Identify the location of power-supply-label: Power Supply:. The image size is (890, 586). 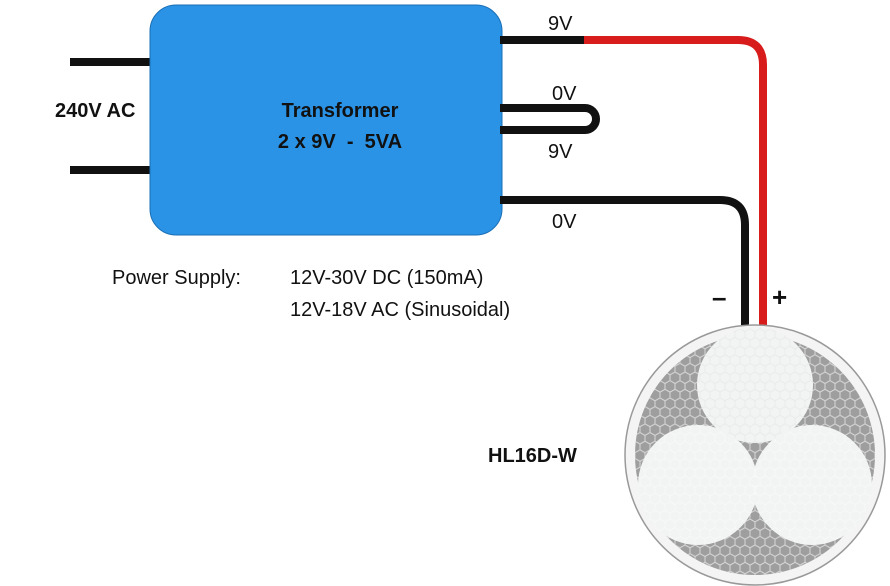
(176, 278).